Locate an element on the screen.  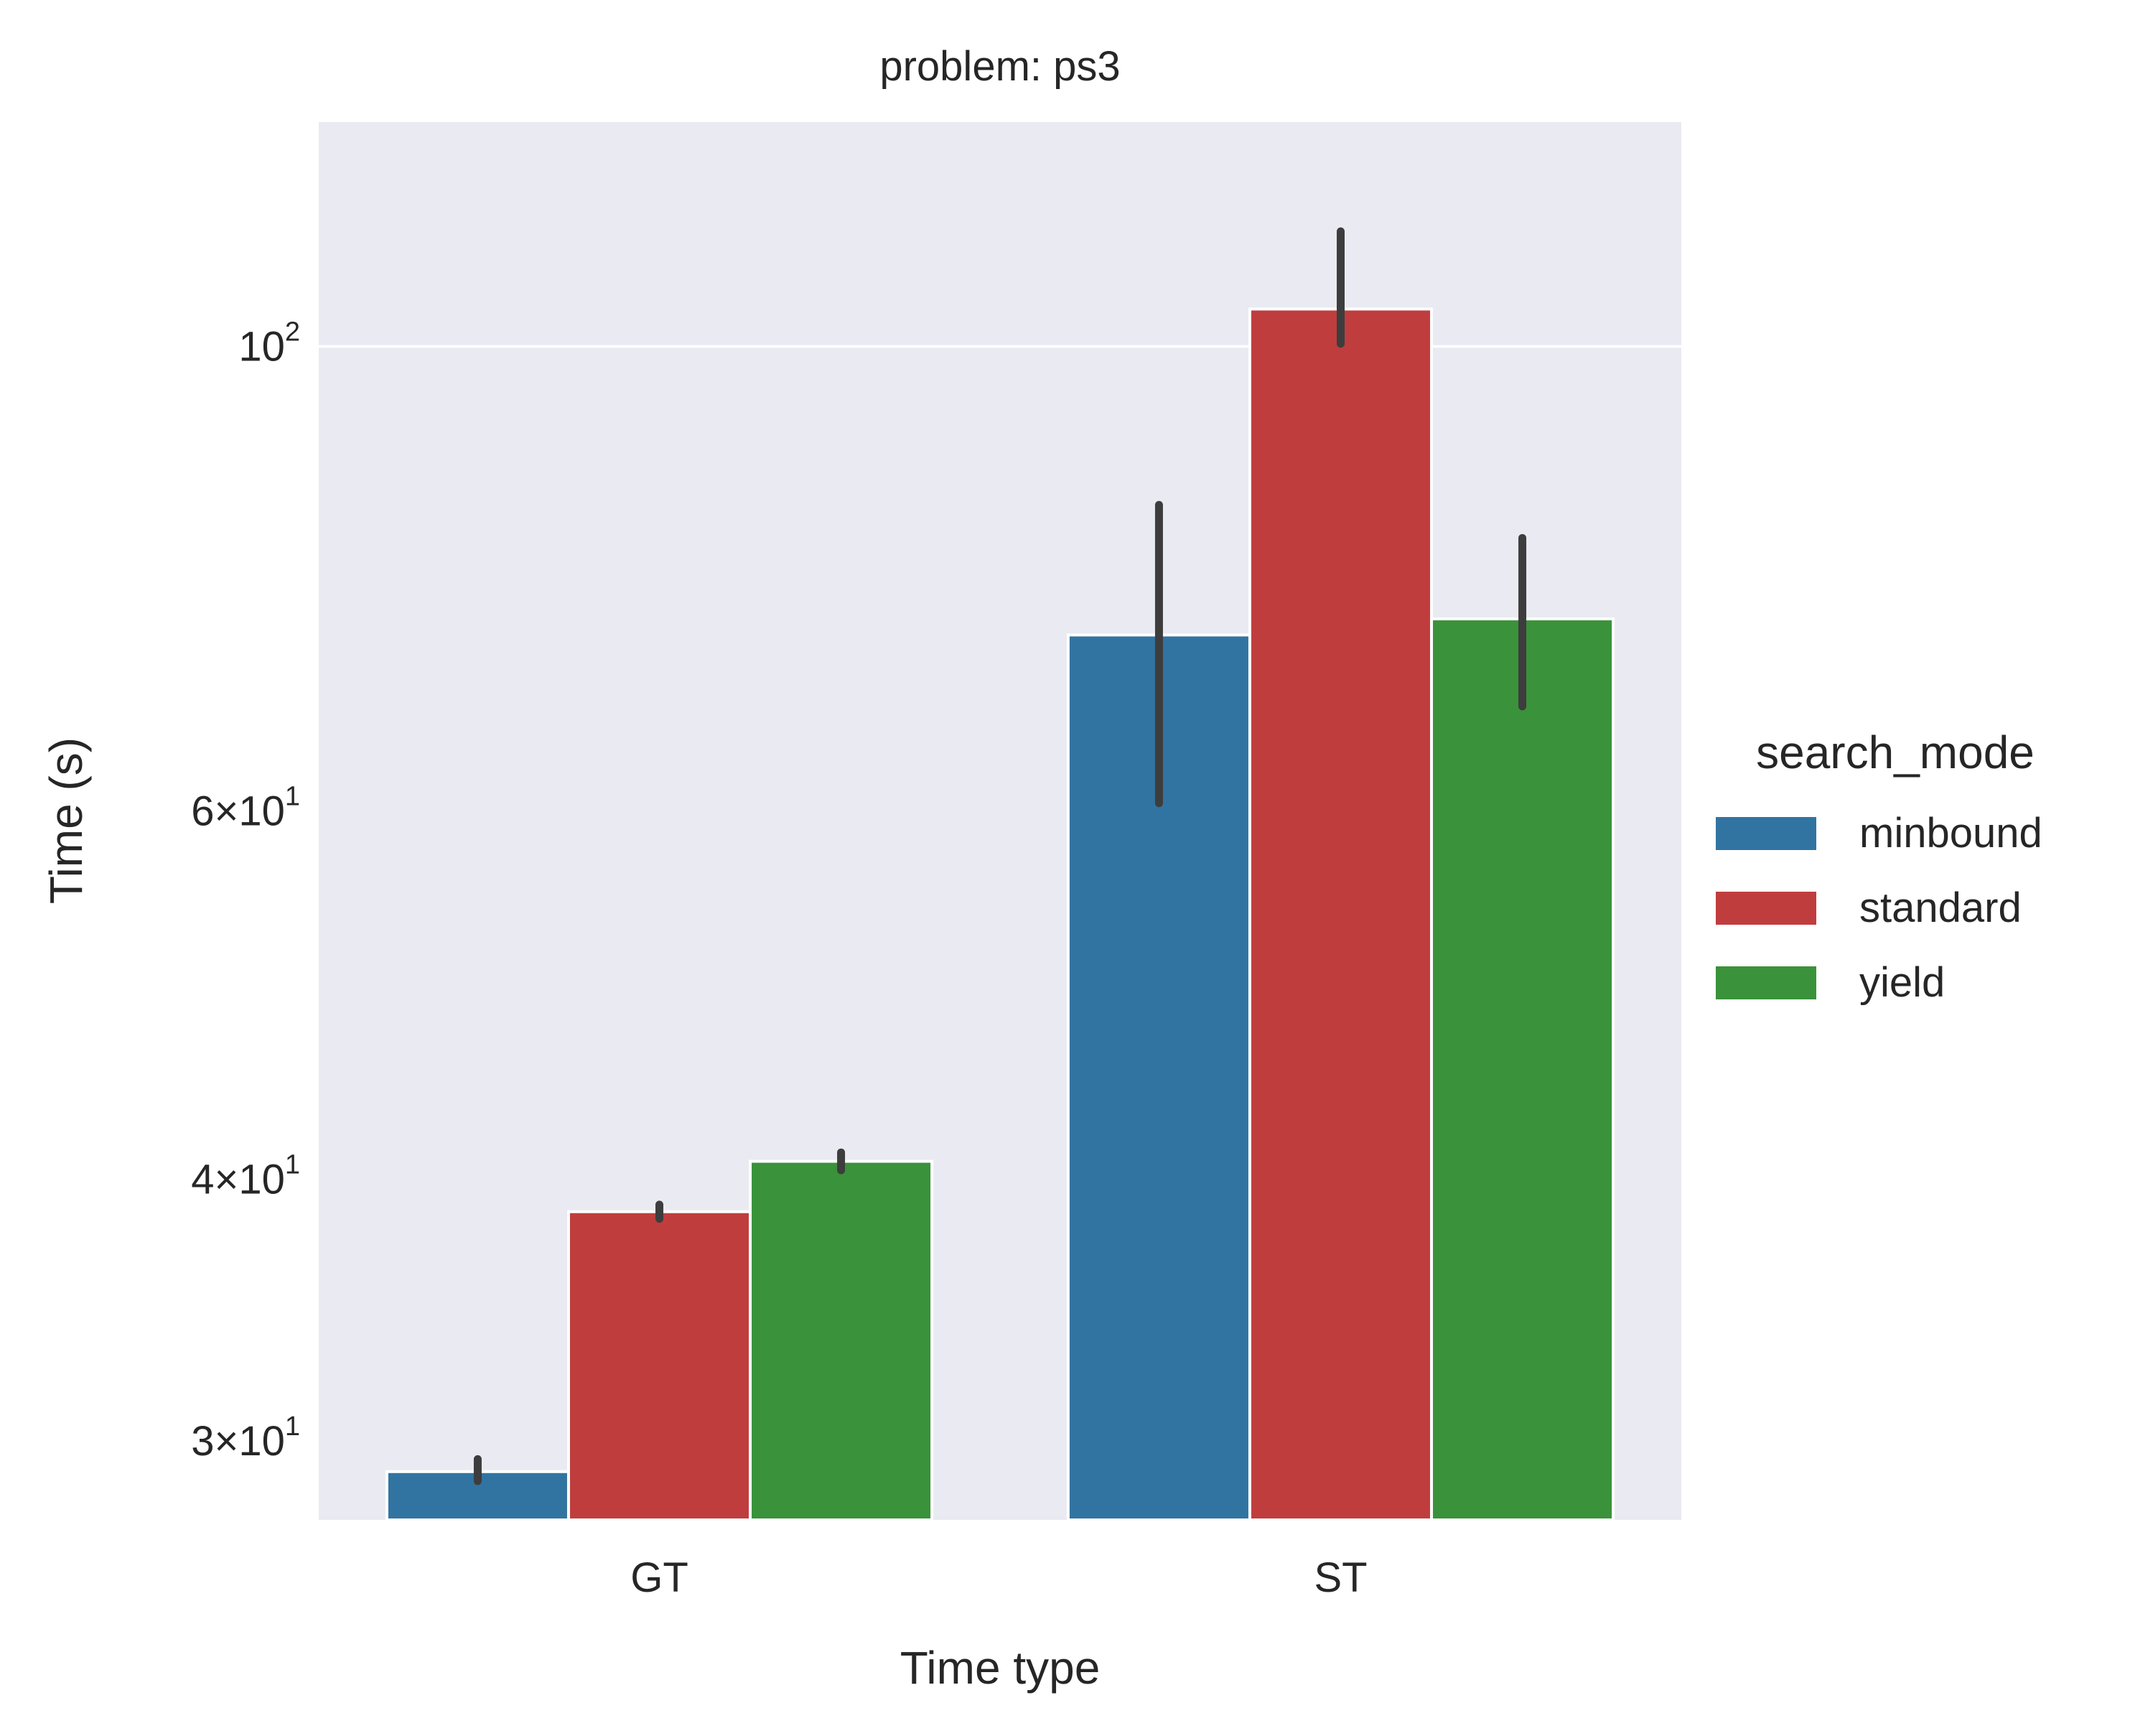
bar-st-standard is located at coordinates (1341, 914).